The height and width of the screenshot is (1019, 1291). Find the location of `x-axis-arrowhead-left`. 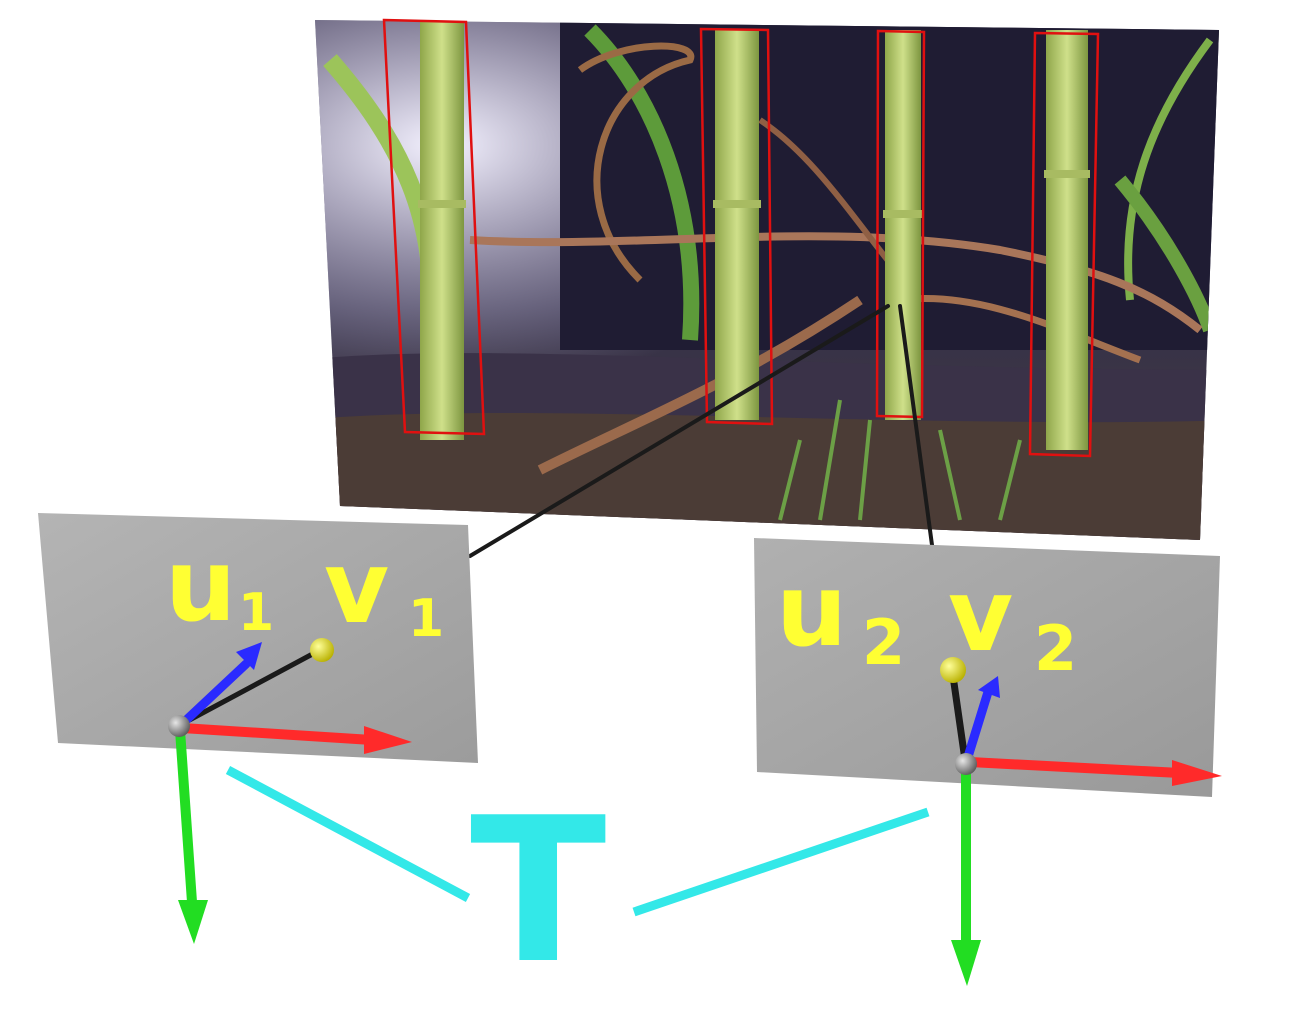

x-axis-arrowhead-left is located at coordinates (388, 740).